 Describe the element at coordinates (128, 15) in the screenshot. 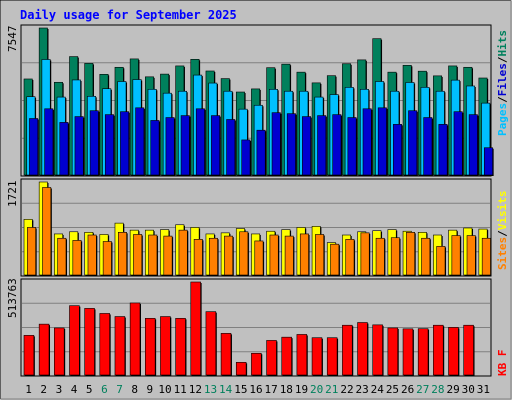

I see `chart-title: Daily usage for September 2025` at that location.